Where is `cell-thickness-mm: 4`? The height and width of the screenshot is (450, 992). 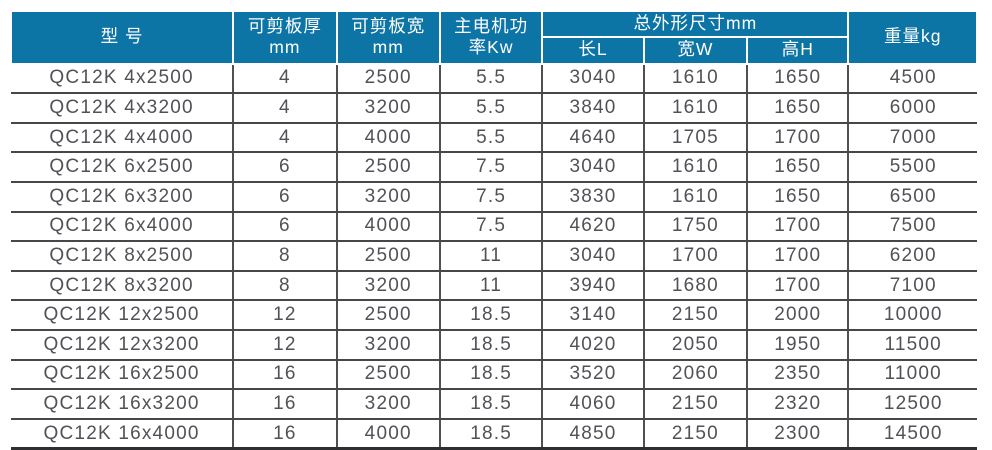 cell-thickness-mm: 4 is located at coordinates (285, 79).